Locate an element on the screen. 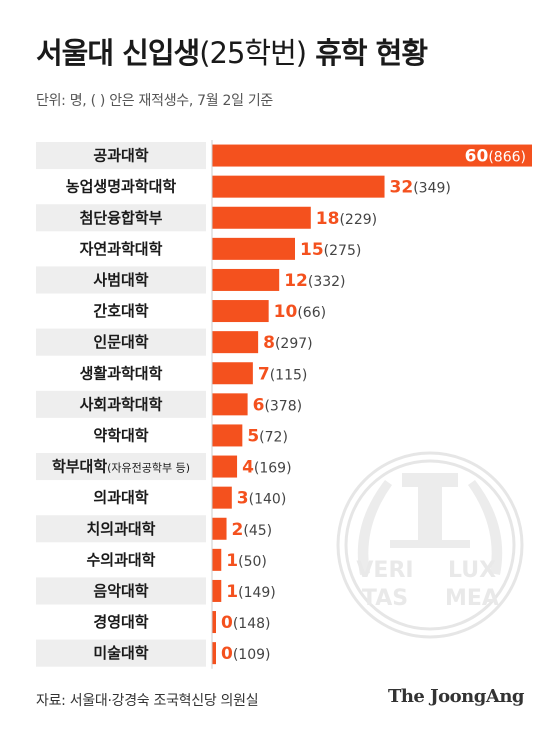 The image size is (560, 734). value-label: 60(866) is located at coordinates (495, 157).